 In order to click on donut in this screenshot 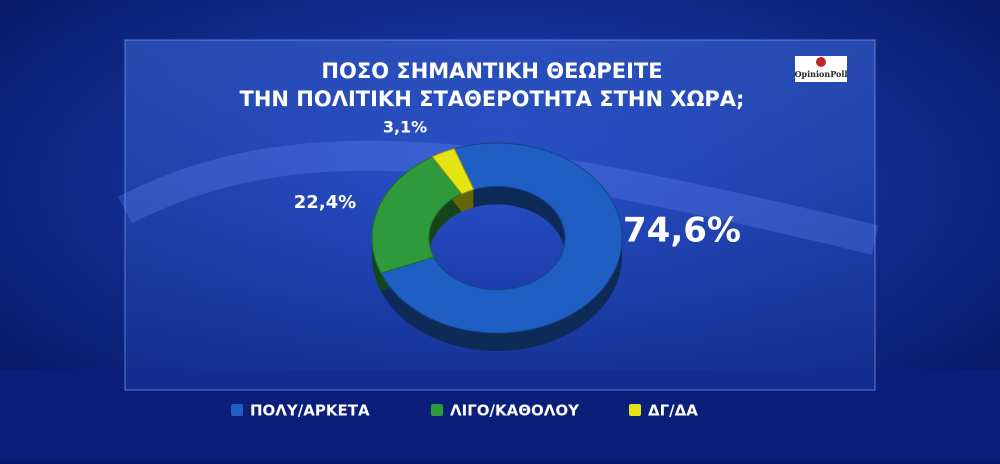, I will do `click(497, 246)`.